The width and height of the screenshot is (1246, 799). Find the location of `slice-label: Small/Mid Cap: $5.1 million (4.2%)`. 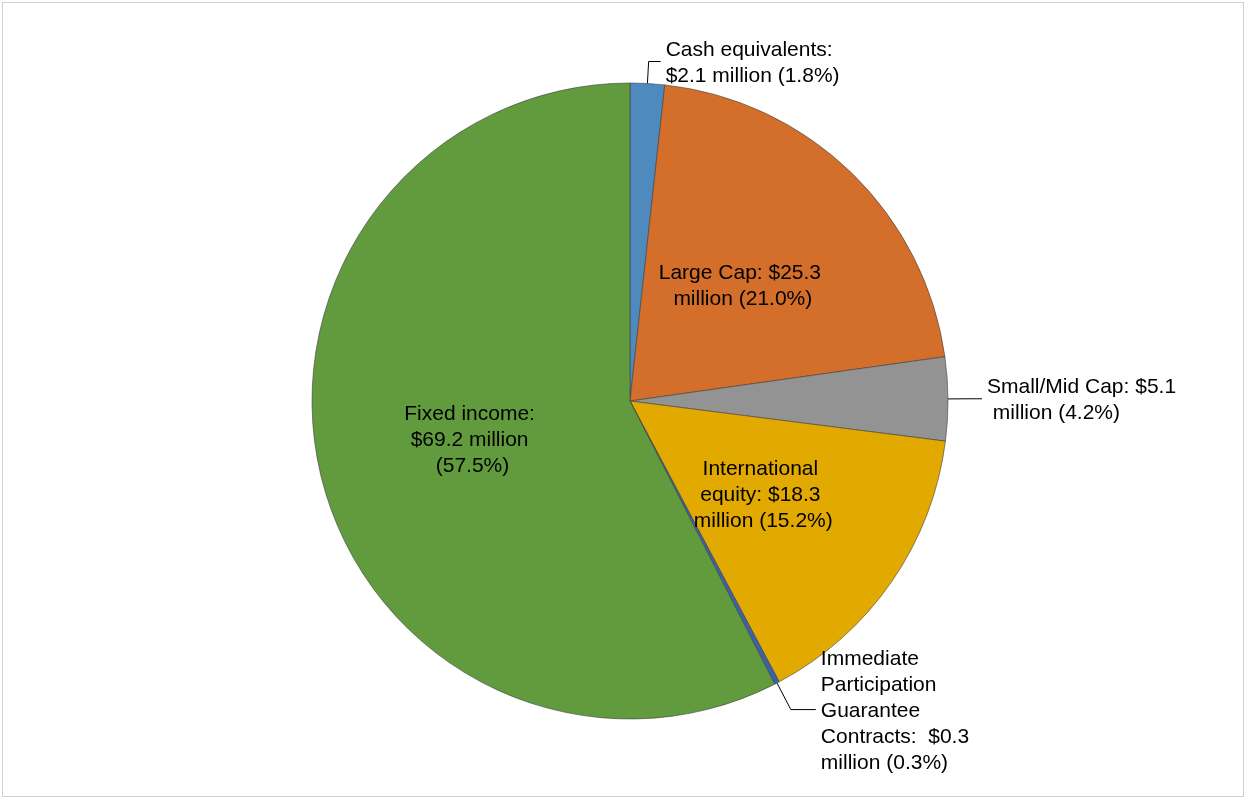

slice-label: Small/Mid Cap: $5.1 million (4.2%) is located at coordinates (1081, 399).